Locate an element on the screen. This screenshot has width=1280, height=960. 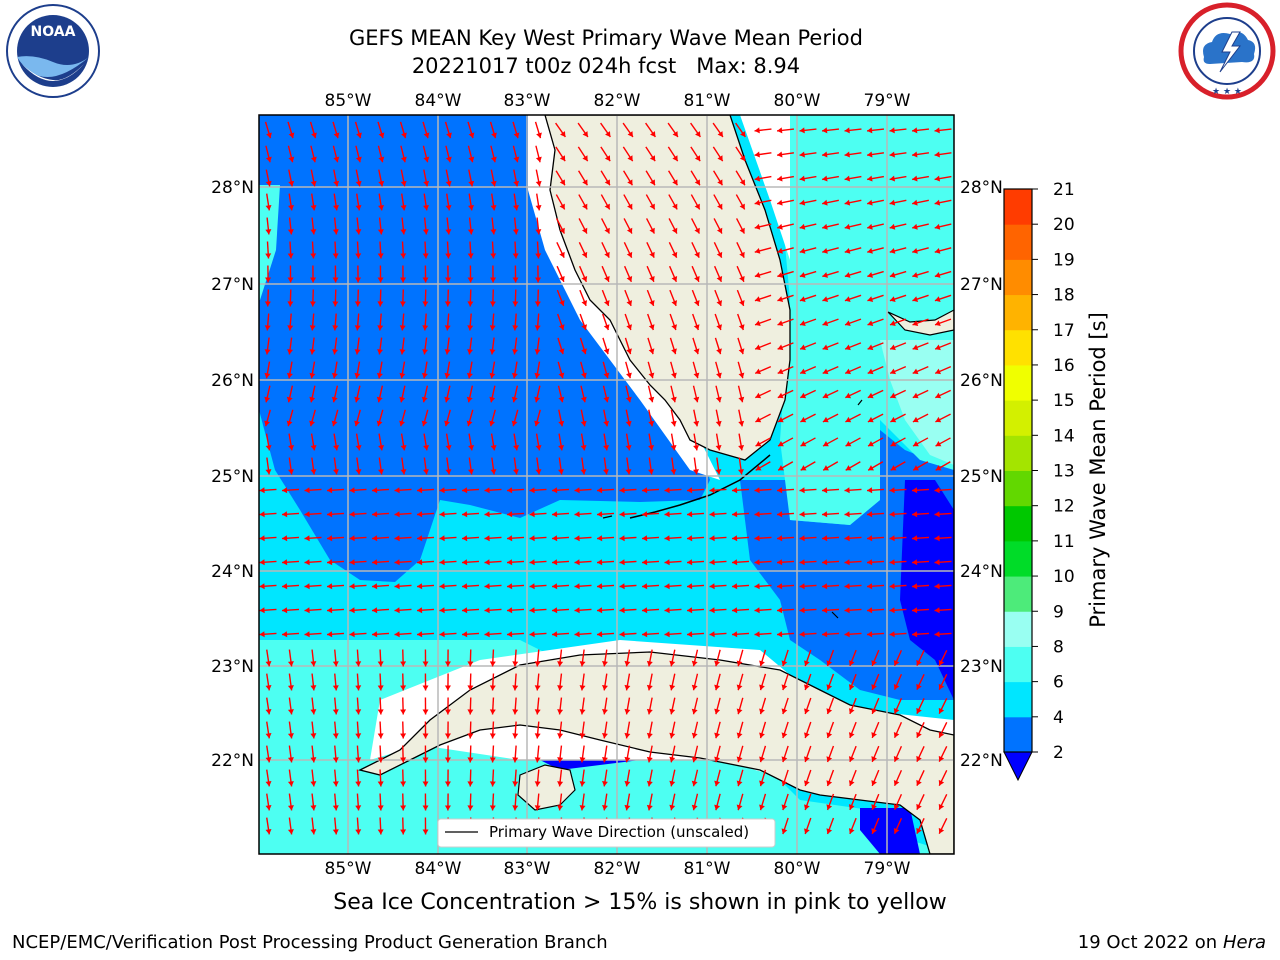
lon-label-bottom: 84°W is located at coordinates (438, 869).